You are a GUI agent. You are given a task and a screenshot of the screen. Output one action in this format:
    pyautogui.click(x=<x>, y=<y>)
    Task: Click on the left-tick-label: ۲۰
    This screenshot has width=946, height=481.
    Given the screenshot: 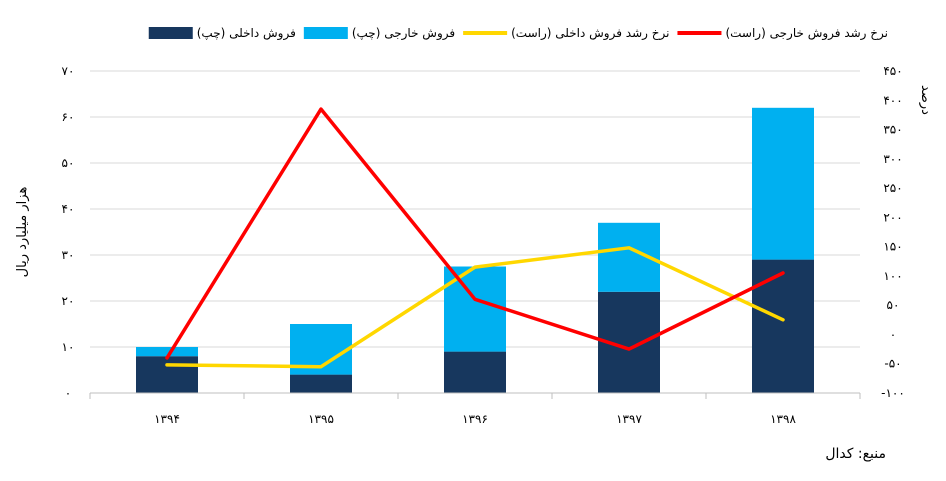 What is the action you would take?
    pyautogui.click(x=68, y=301)
    